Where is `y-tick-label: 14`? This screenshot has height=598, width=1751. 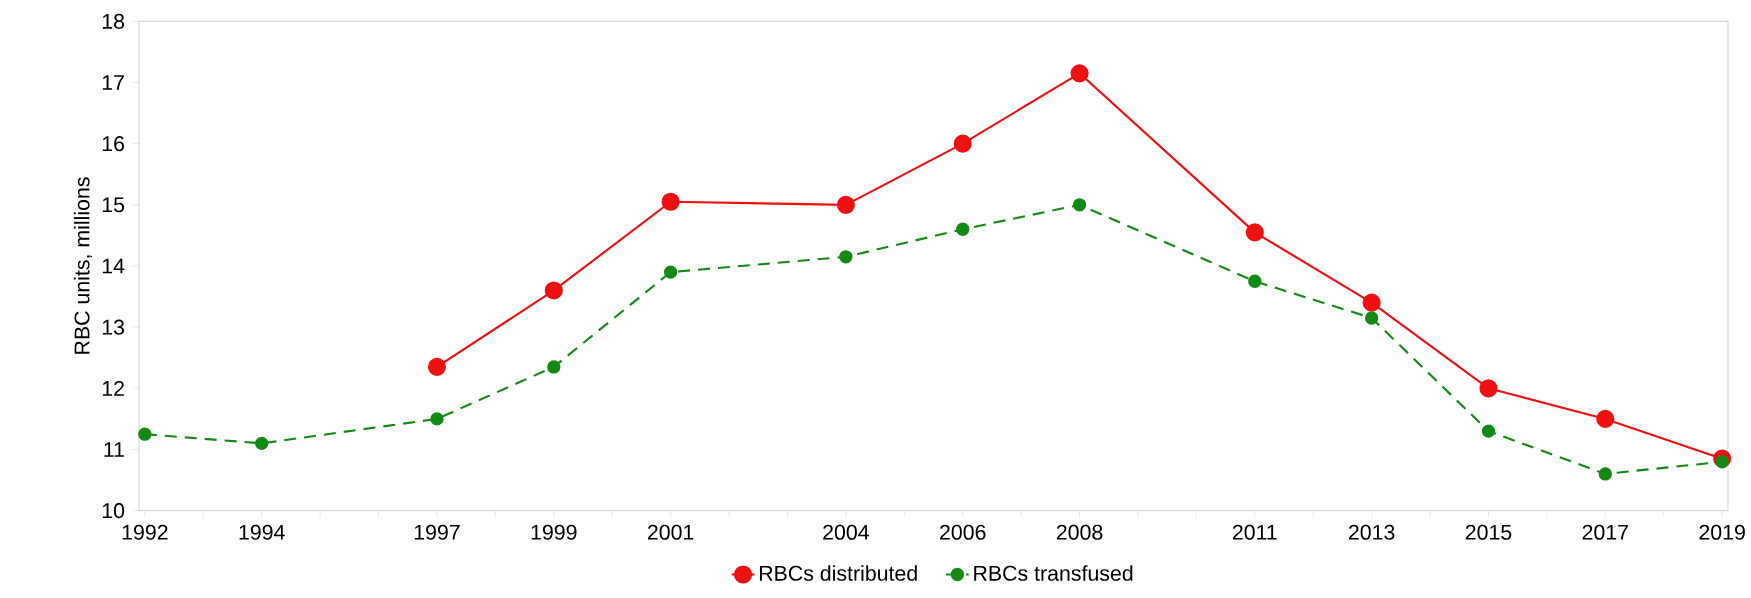 y-tick-label: 14 is located at coordinates (113, 266).